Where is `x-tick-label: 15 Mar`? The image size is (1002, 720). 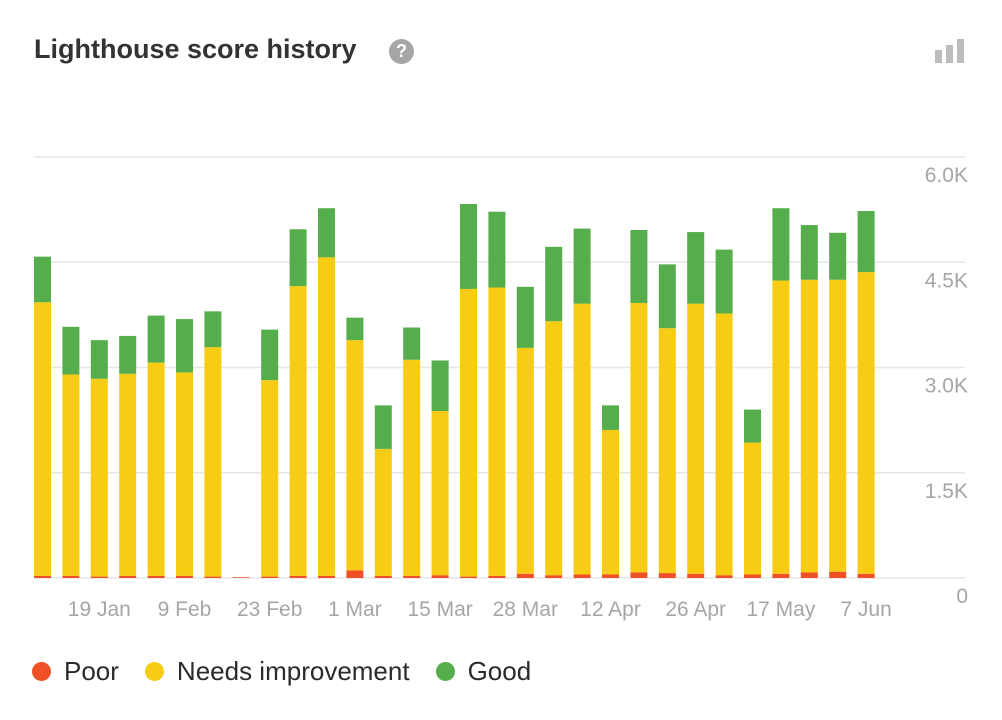
x-tick-label: 15 Mar is located at coordinates (439, 609).